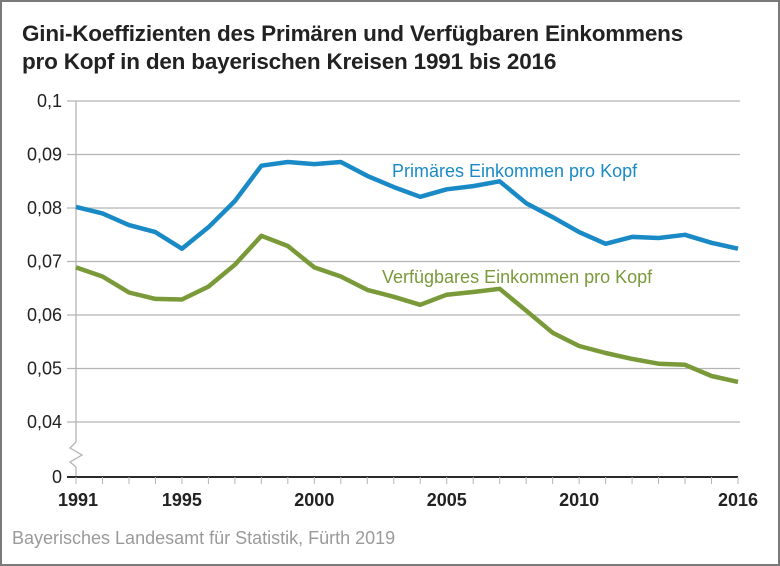  I want to click on x-tick-label: 2016, so click(738, 500).